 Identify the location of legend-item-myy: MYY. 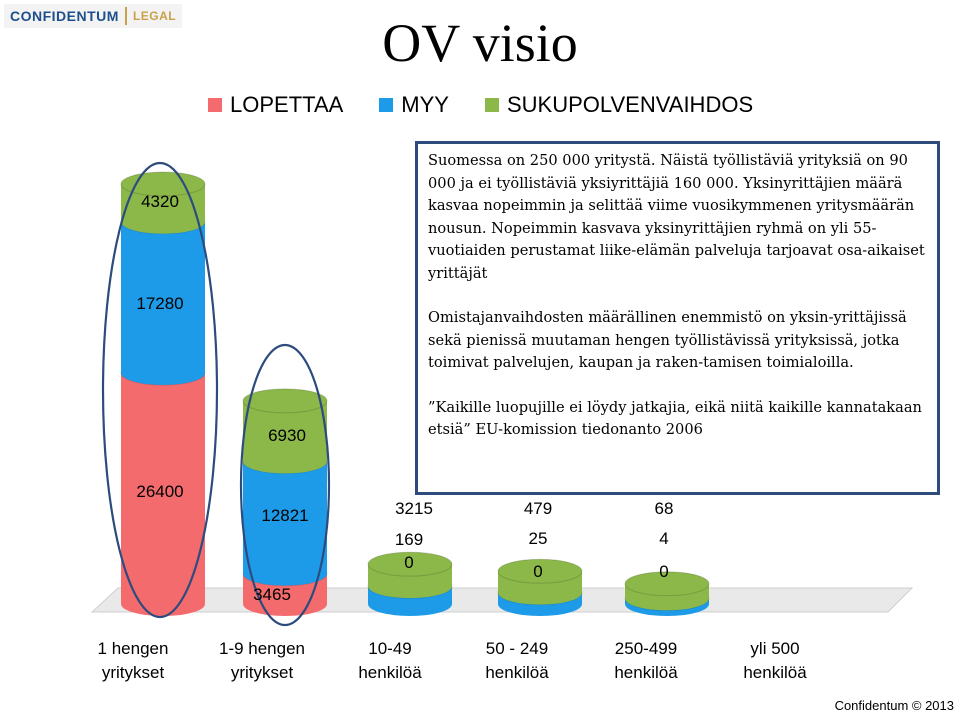
(414, 105).